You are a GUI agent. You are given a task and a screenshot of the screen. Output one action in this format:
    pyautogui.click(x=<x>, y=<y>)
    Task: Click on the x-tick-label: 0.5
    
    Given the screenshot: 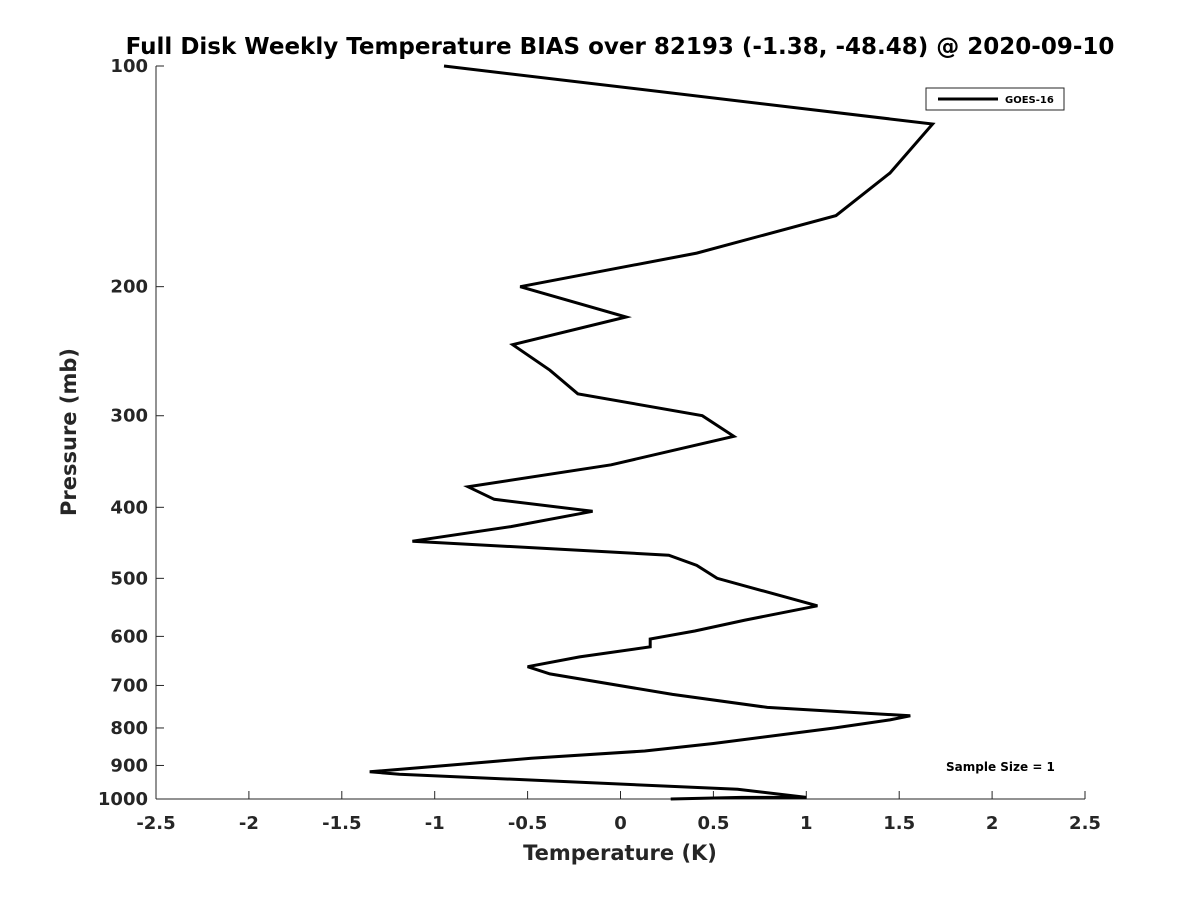 What is the action you would take?
    pyautogui.click(x=713, y=823)
    